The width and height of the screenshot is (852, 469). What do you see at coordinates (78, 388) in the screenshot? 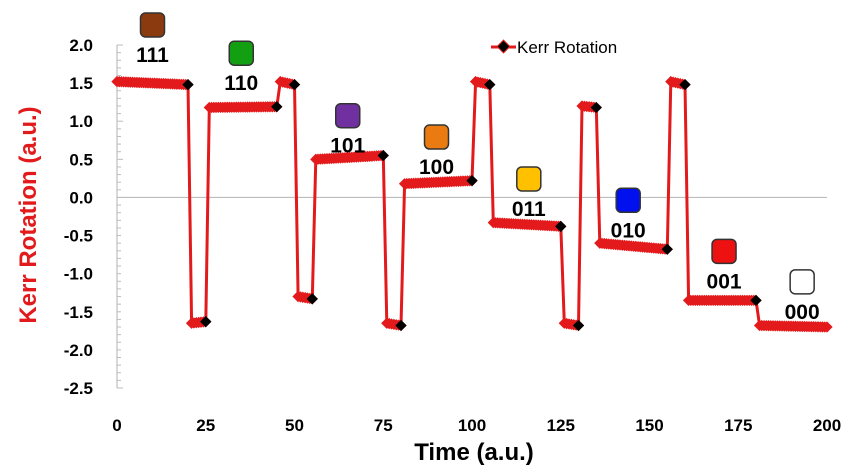
I see `y-tick-label: -2.5` at bounding box center [78, 388].